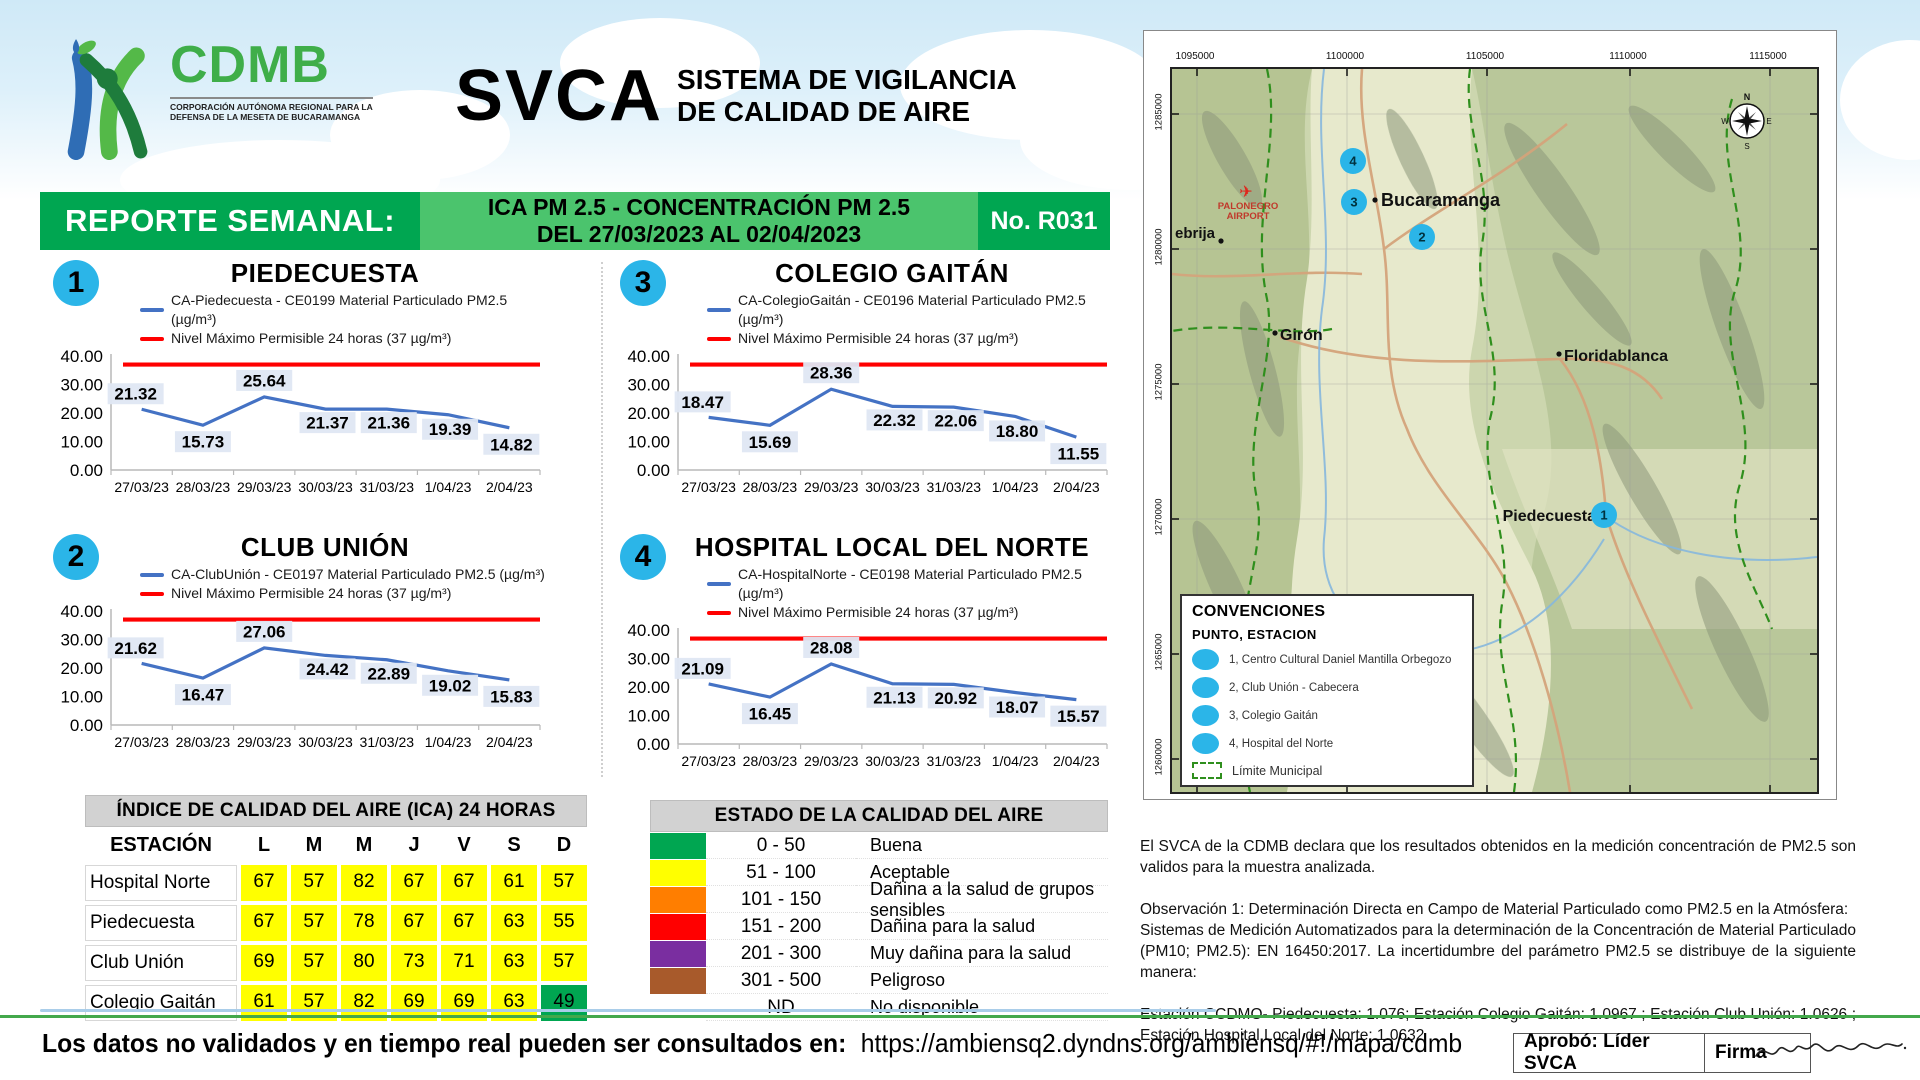  What do you see at coordinates (879, 1008) in the screenshot?
I see `estado-row: ND No disponible` at bounding box center [879, 1008].